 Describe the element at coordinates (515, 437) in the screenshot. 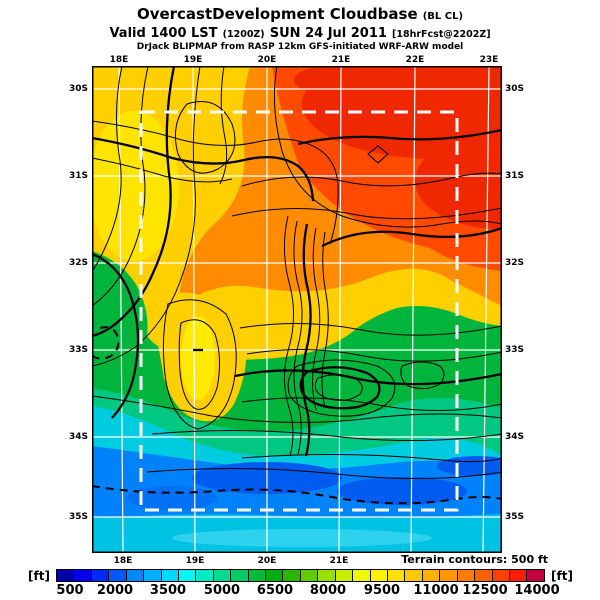

I see `lat-label-right: 34S` at that location.